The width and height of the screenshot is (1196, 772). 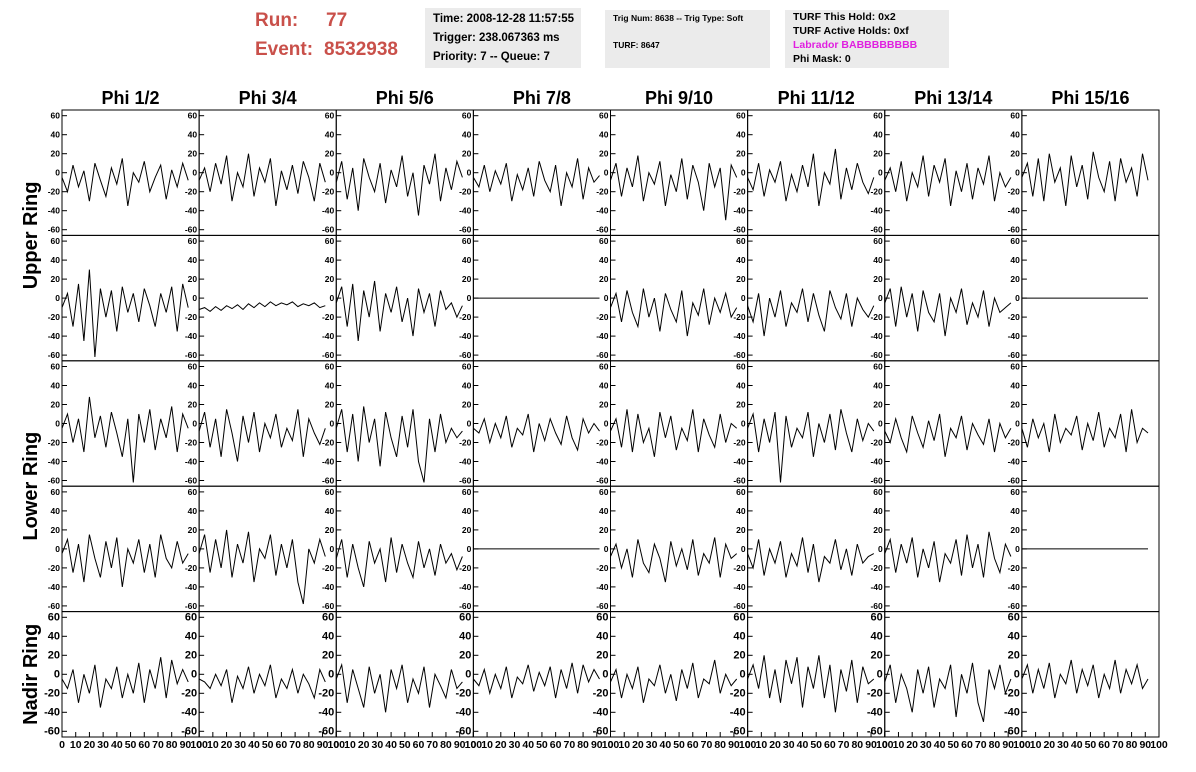 What do you see at coordinates (277, 20) in the screenshot?
I see `run-label: Run:` at bounding box center [277, 20].